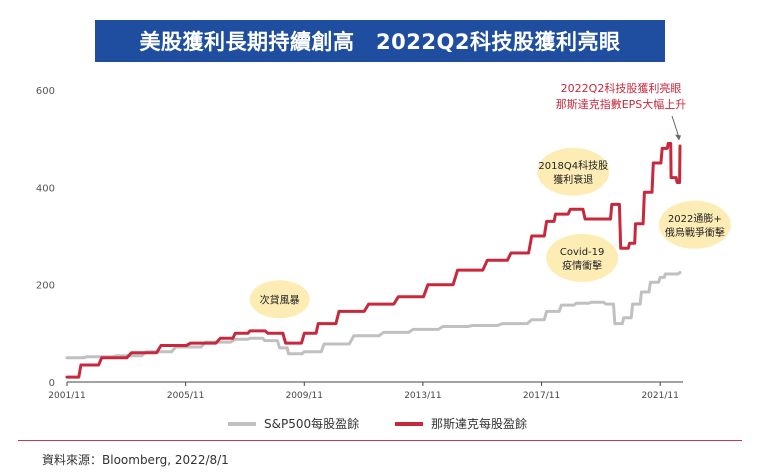 The height and width of the screenshot is (475, 760). I want to click on x-tick-label: 2009/11, so click(304, 396).